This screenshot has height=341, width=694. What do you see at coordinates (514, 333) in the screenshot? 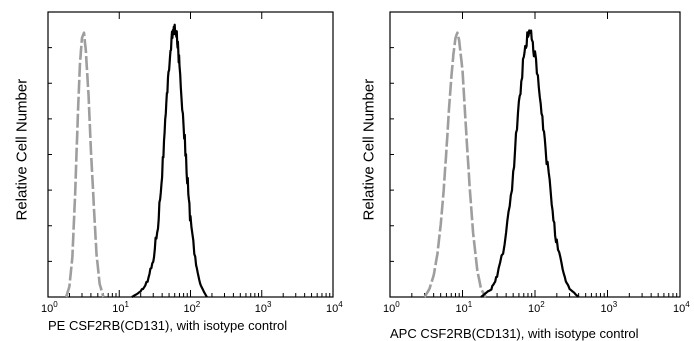
I see `x-axis-label: APC CSF2RB(CD131), with isotype control` at bounding box center [514, 333].